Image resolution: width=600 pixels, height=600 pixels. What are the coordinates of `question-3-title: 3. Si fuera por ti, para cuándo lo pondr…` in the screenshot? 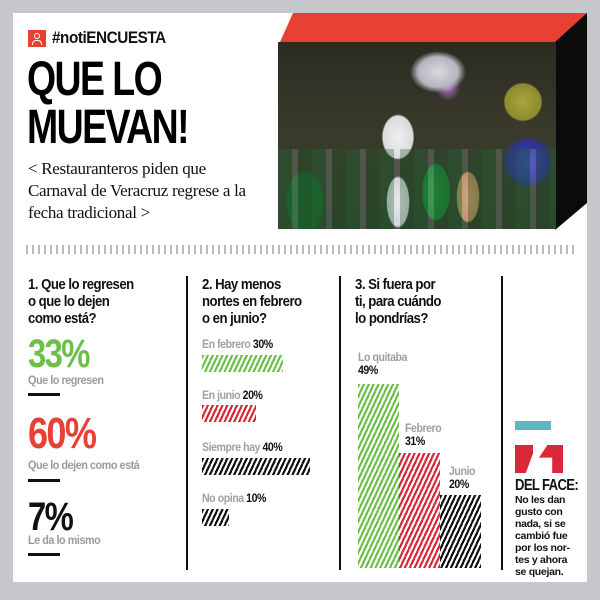 It's located at (398, 301).